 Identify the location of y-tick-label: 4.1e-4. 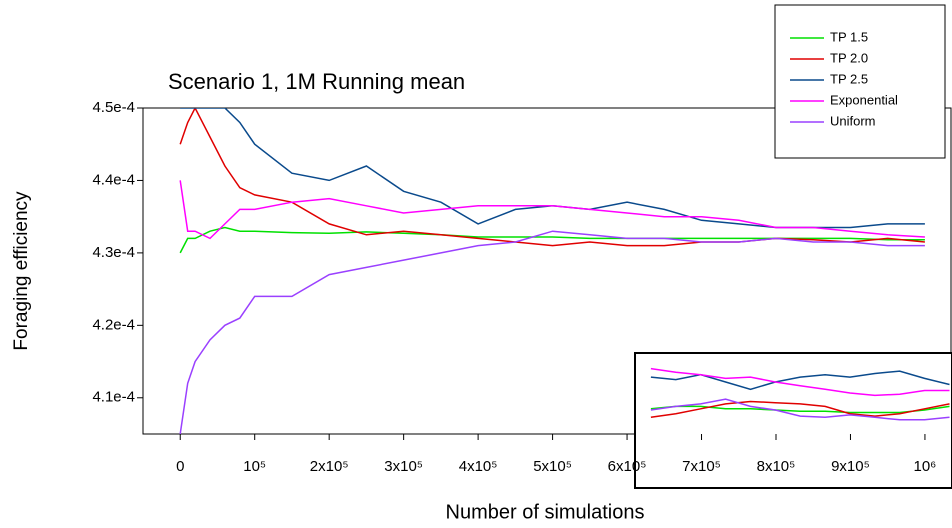
(113, 397).